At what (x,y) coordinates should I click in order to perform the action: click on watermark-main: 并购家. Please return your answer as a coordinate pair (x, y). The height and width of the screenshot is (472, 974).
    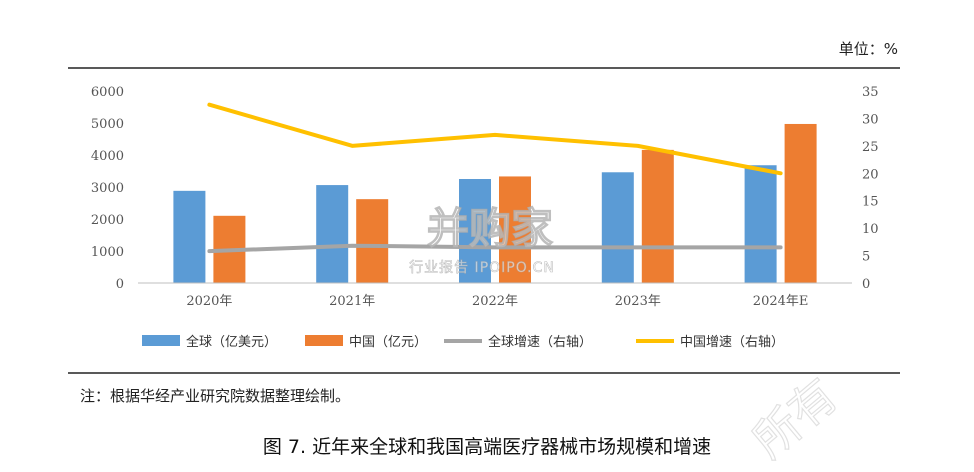
    Looking at the image, I should click on (490, 228).